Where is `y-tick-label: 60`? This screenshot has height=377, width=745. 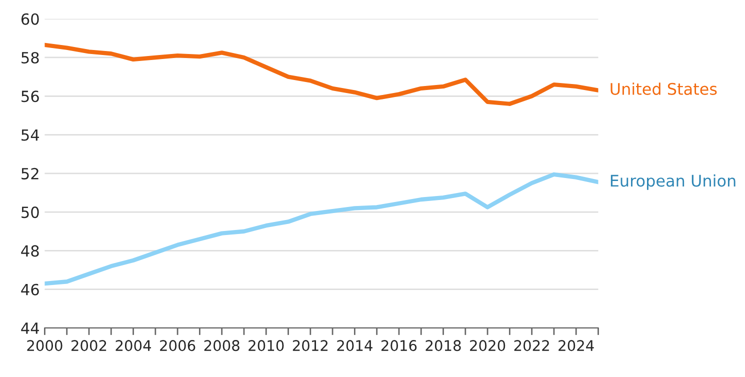
y-tick-label: 60 is located at coordinates (30, 19).